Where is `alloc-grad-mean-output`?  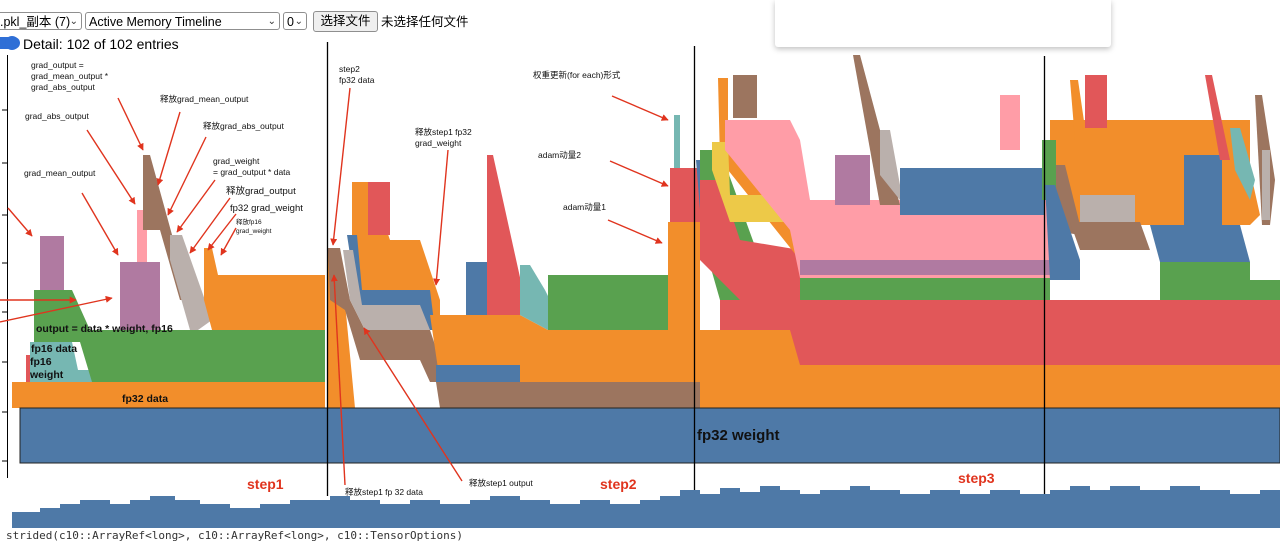
alloc-grad-mean-output is located at coordinates (52, 263).